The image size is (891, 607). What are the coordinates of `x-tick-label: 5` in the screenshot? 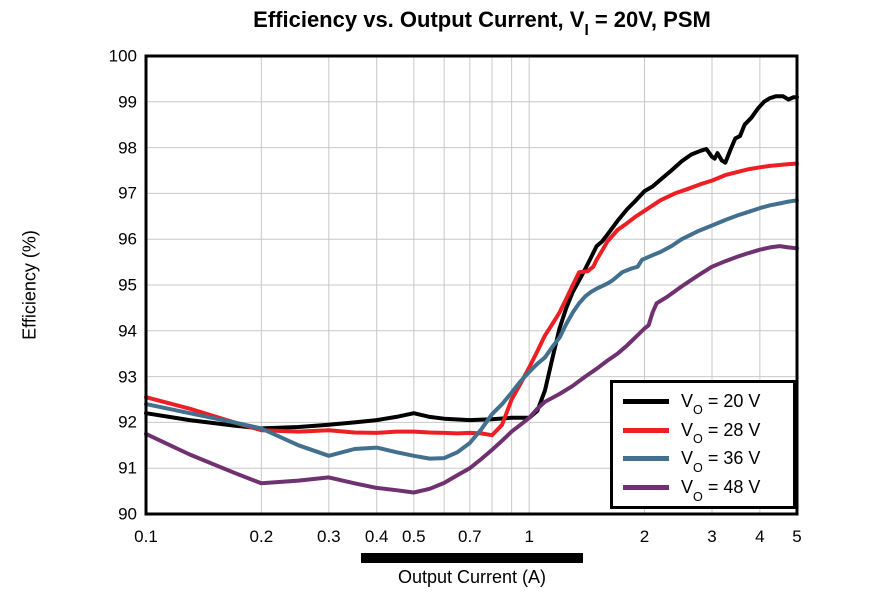 It's located at (797, 536).